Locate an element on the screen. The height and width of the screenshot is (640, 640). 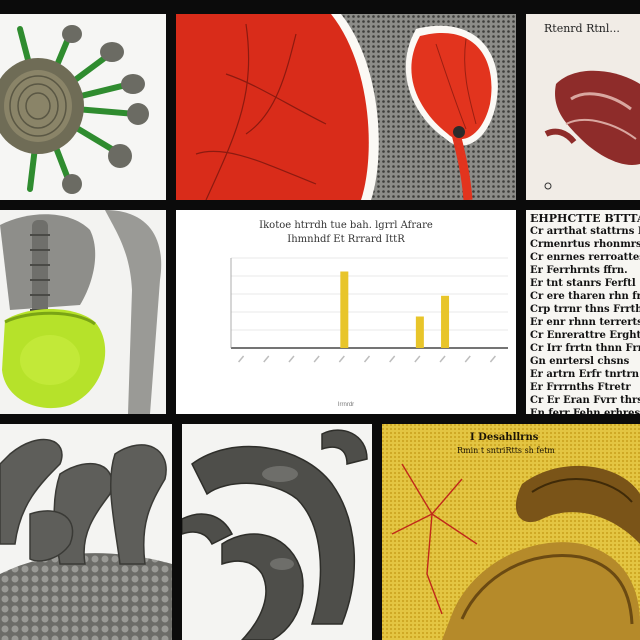
intestine-illustration is located at coordinates (277, 532).